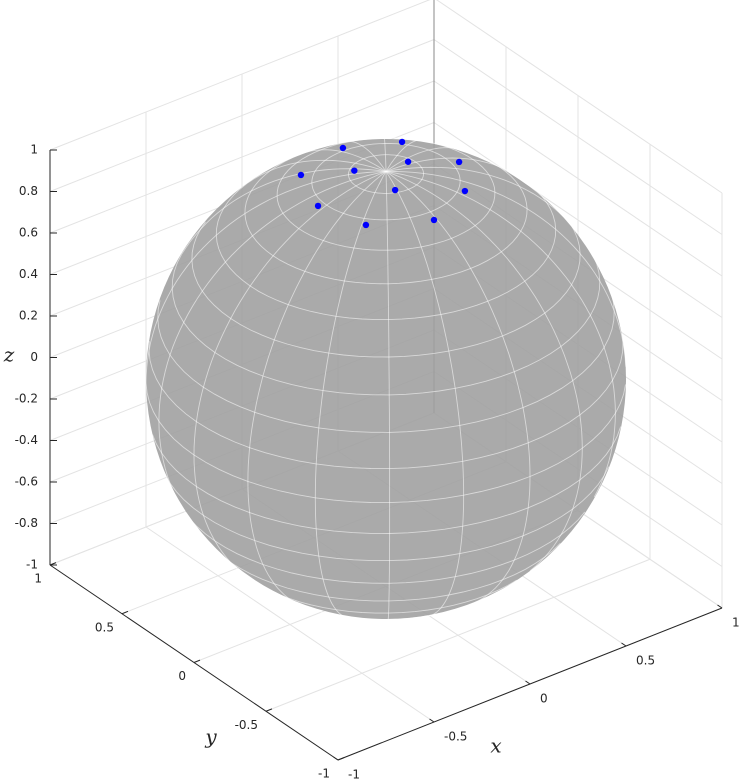  Describe the element at coordinates (32, 565) in the screenshot. I see `z-tick-label: -1` at that location.